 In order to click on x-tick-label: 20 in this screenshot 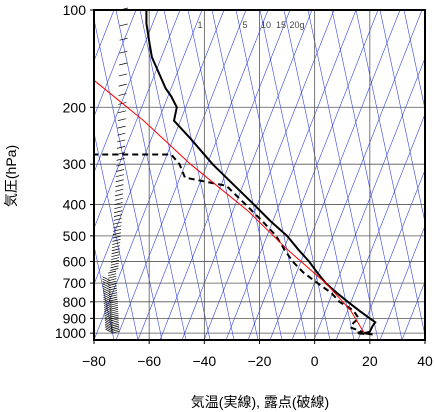, I will do `click(370, 361)`.